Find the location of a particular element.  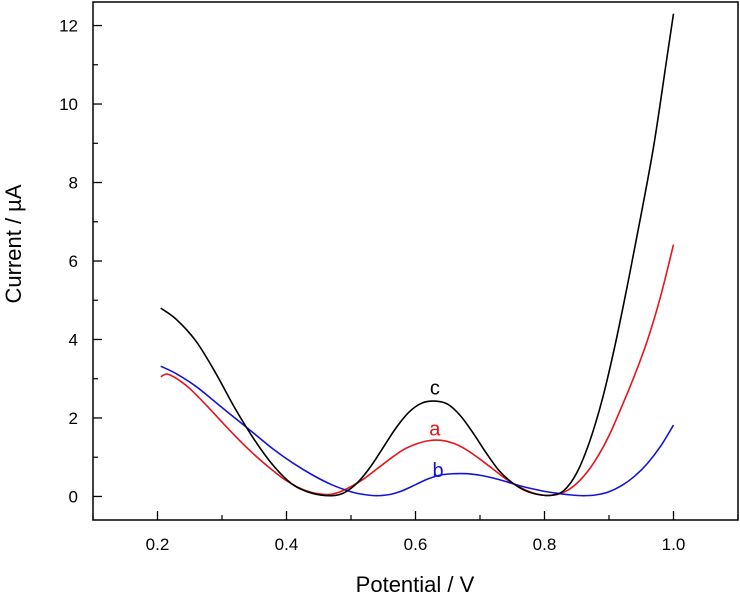

x-tick-label: 0.8 is located at coordinates (545, 544).